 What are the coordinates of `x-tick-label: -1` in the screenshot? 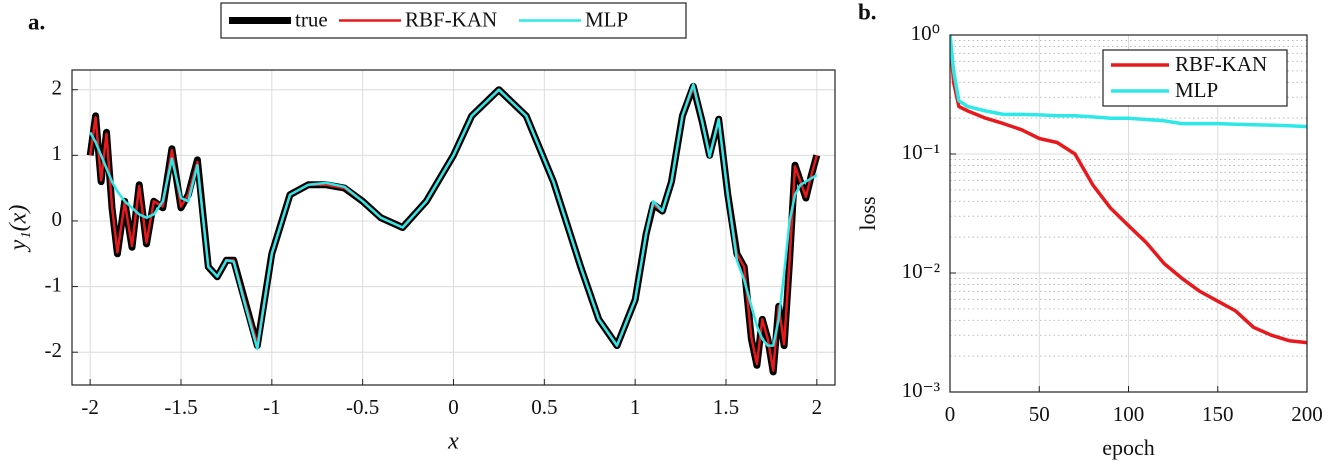 It's located at (272, 407).